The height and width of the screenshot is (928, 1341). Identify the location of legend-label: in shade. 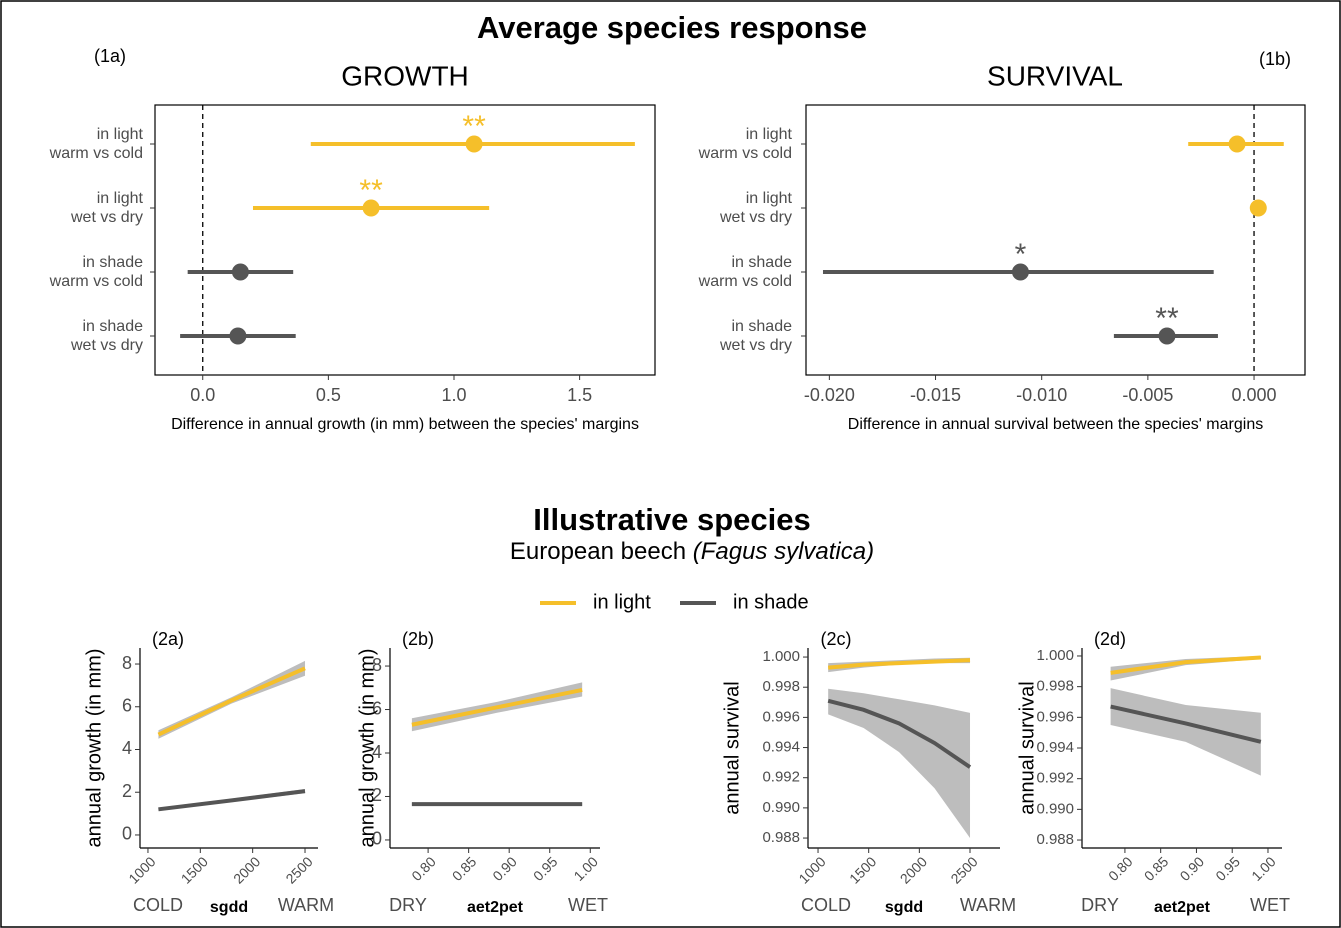
(771, 602).